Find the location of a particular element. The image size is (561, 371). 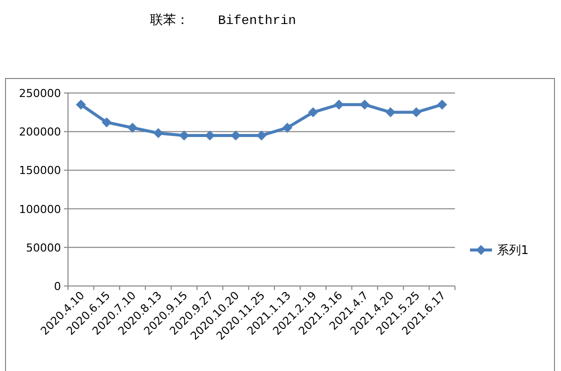

subtitle: Bifenthrin is located at coordinates (257, 20).